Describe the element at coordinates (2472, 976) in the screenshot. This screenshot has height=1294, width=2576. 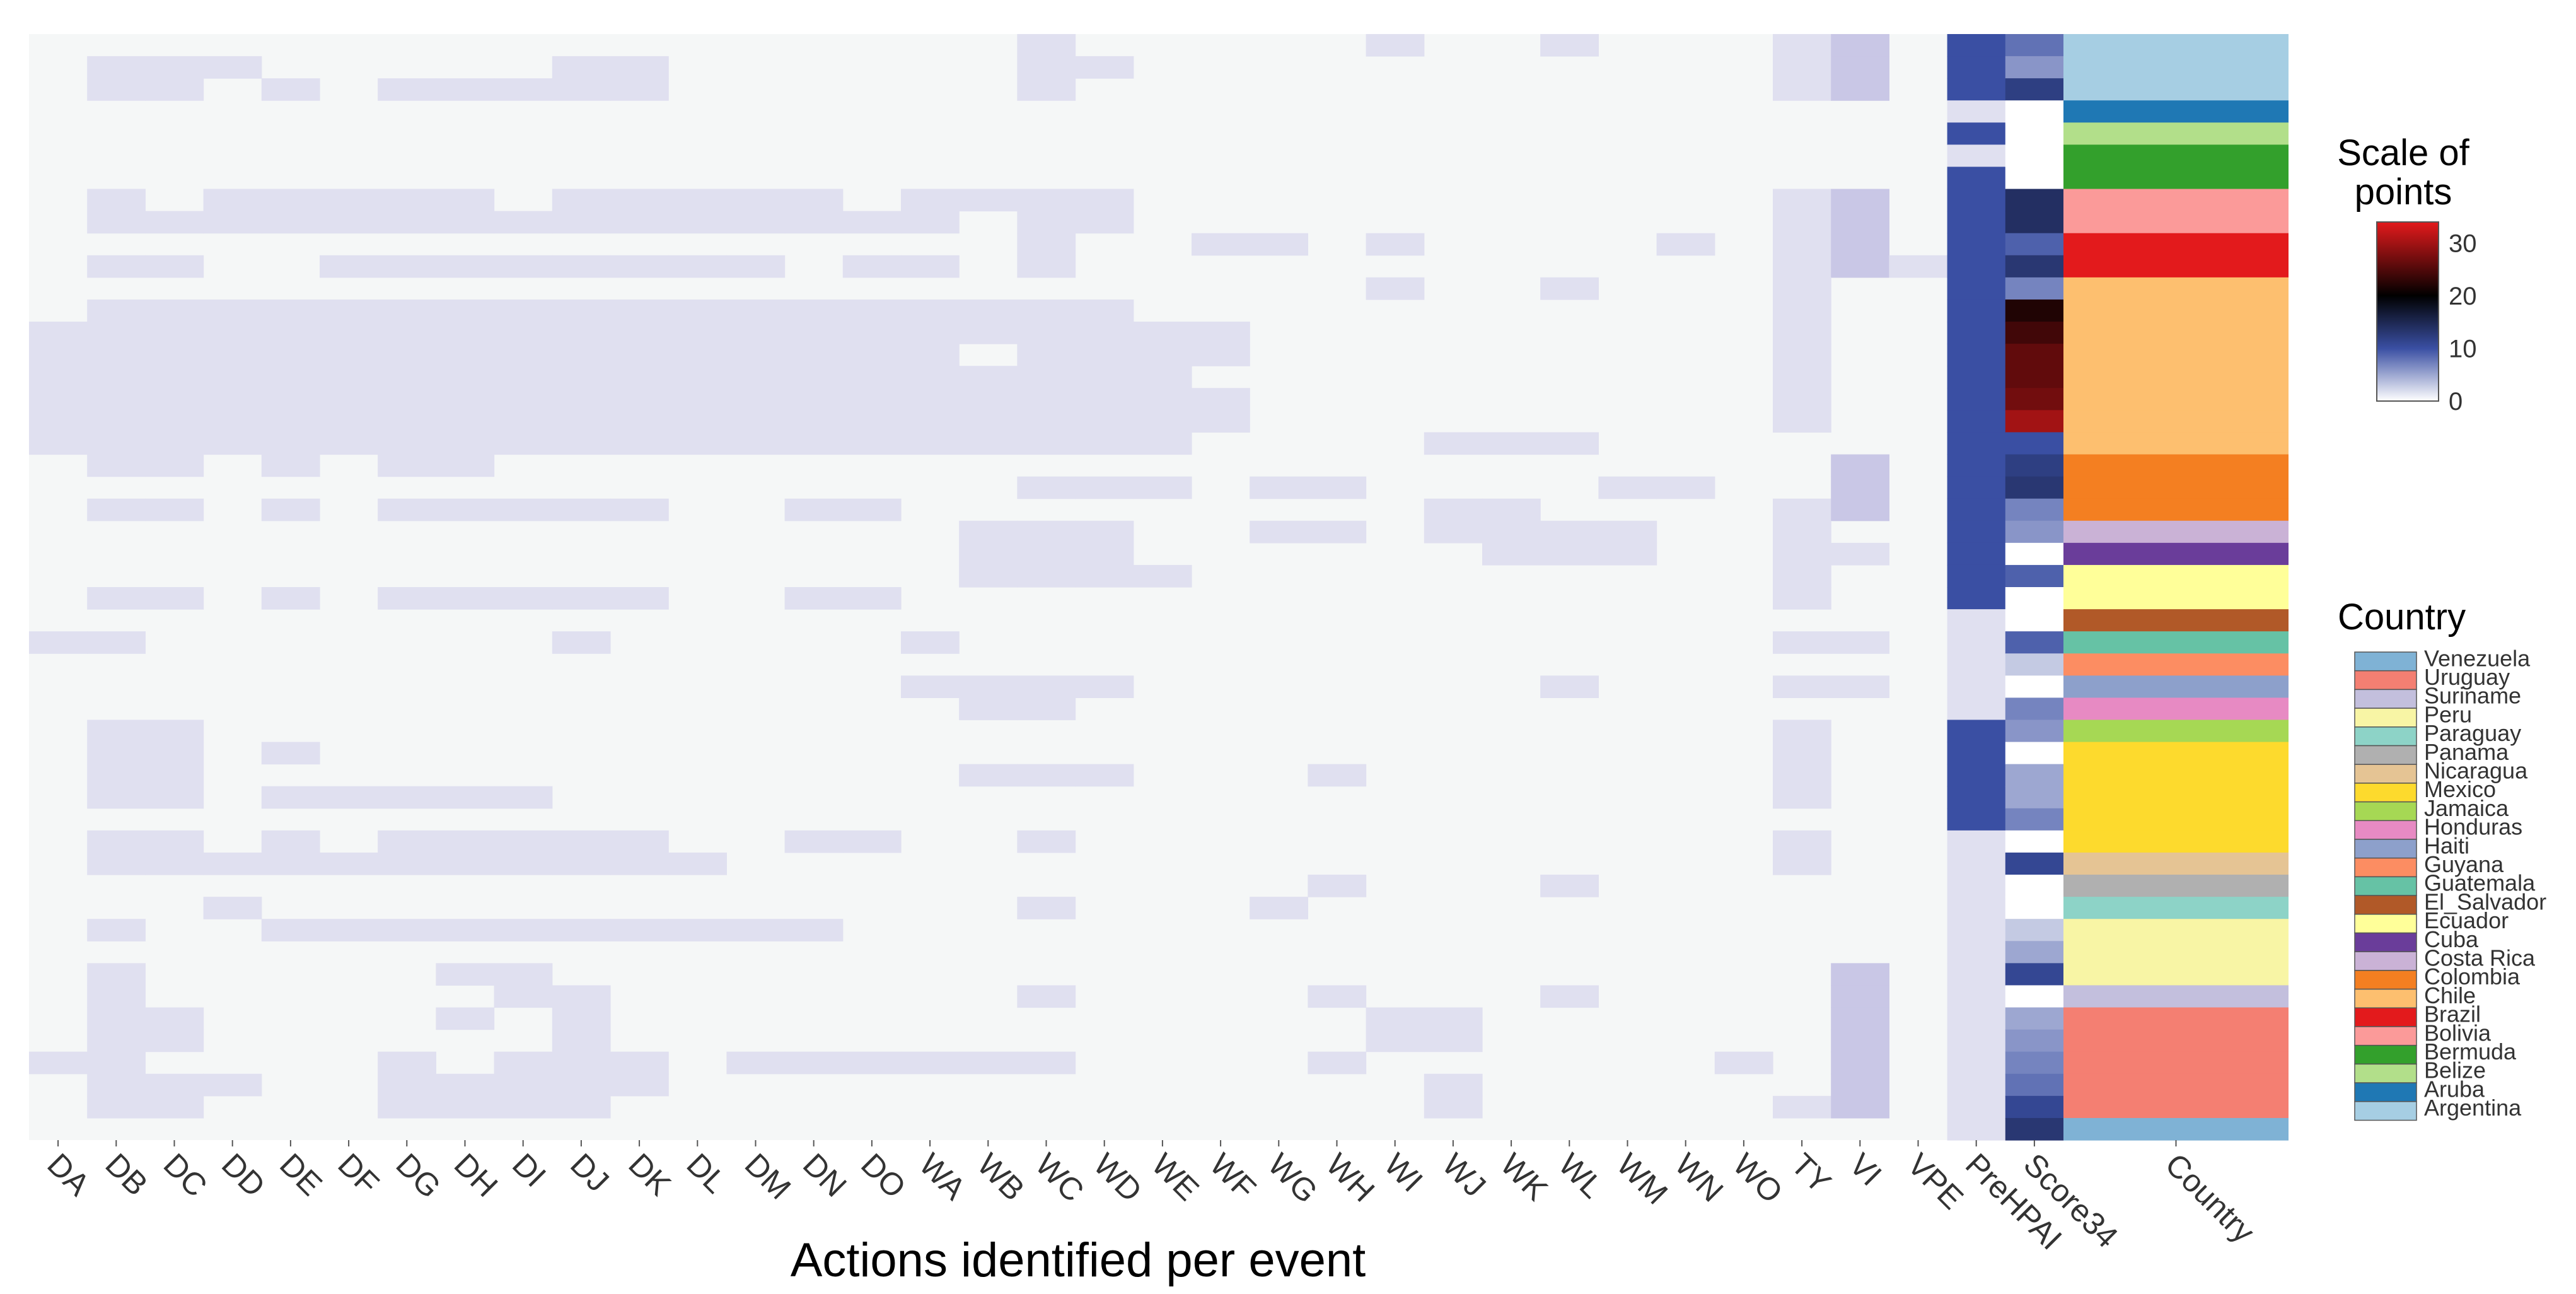
I see `legend-label: Colombia` at that location.